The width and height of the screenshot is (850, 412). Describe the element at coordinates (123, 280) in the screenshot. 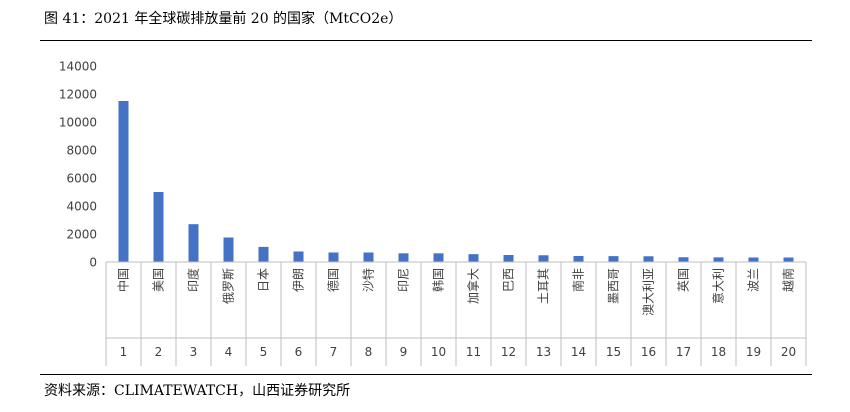

I see `category-label: 中国` at that location.